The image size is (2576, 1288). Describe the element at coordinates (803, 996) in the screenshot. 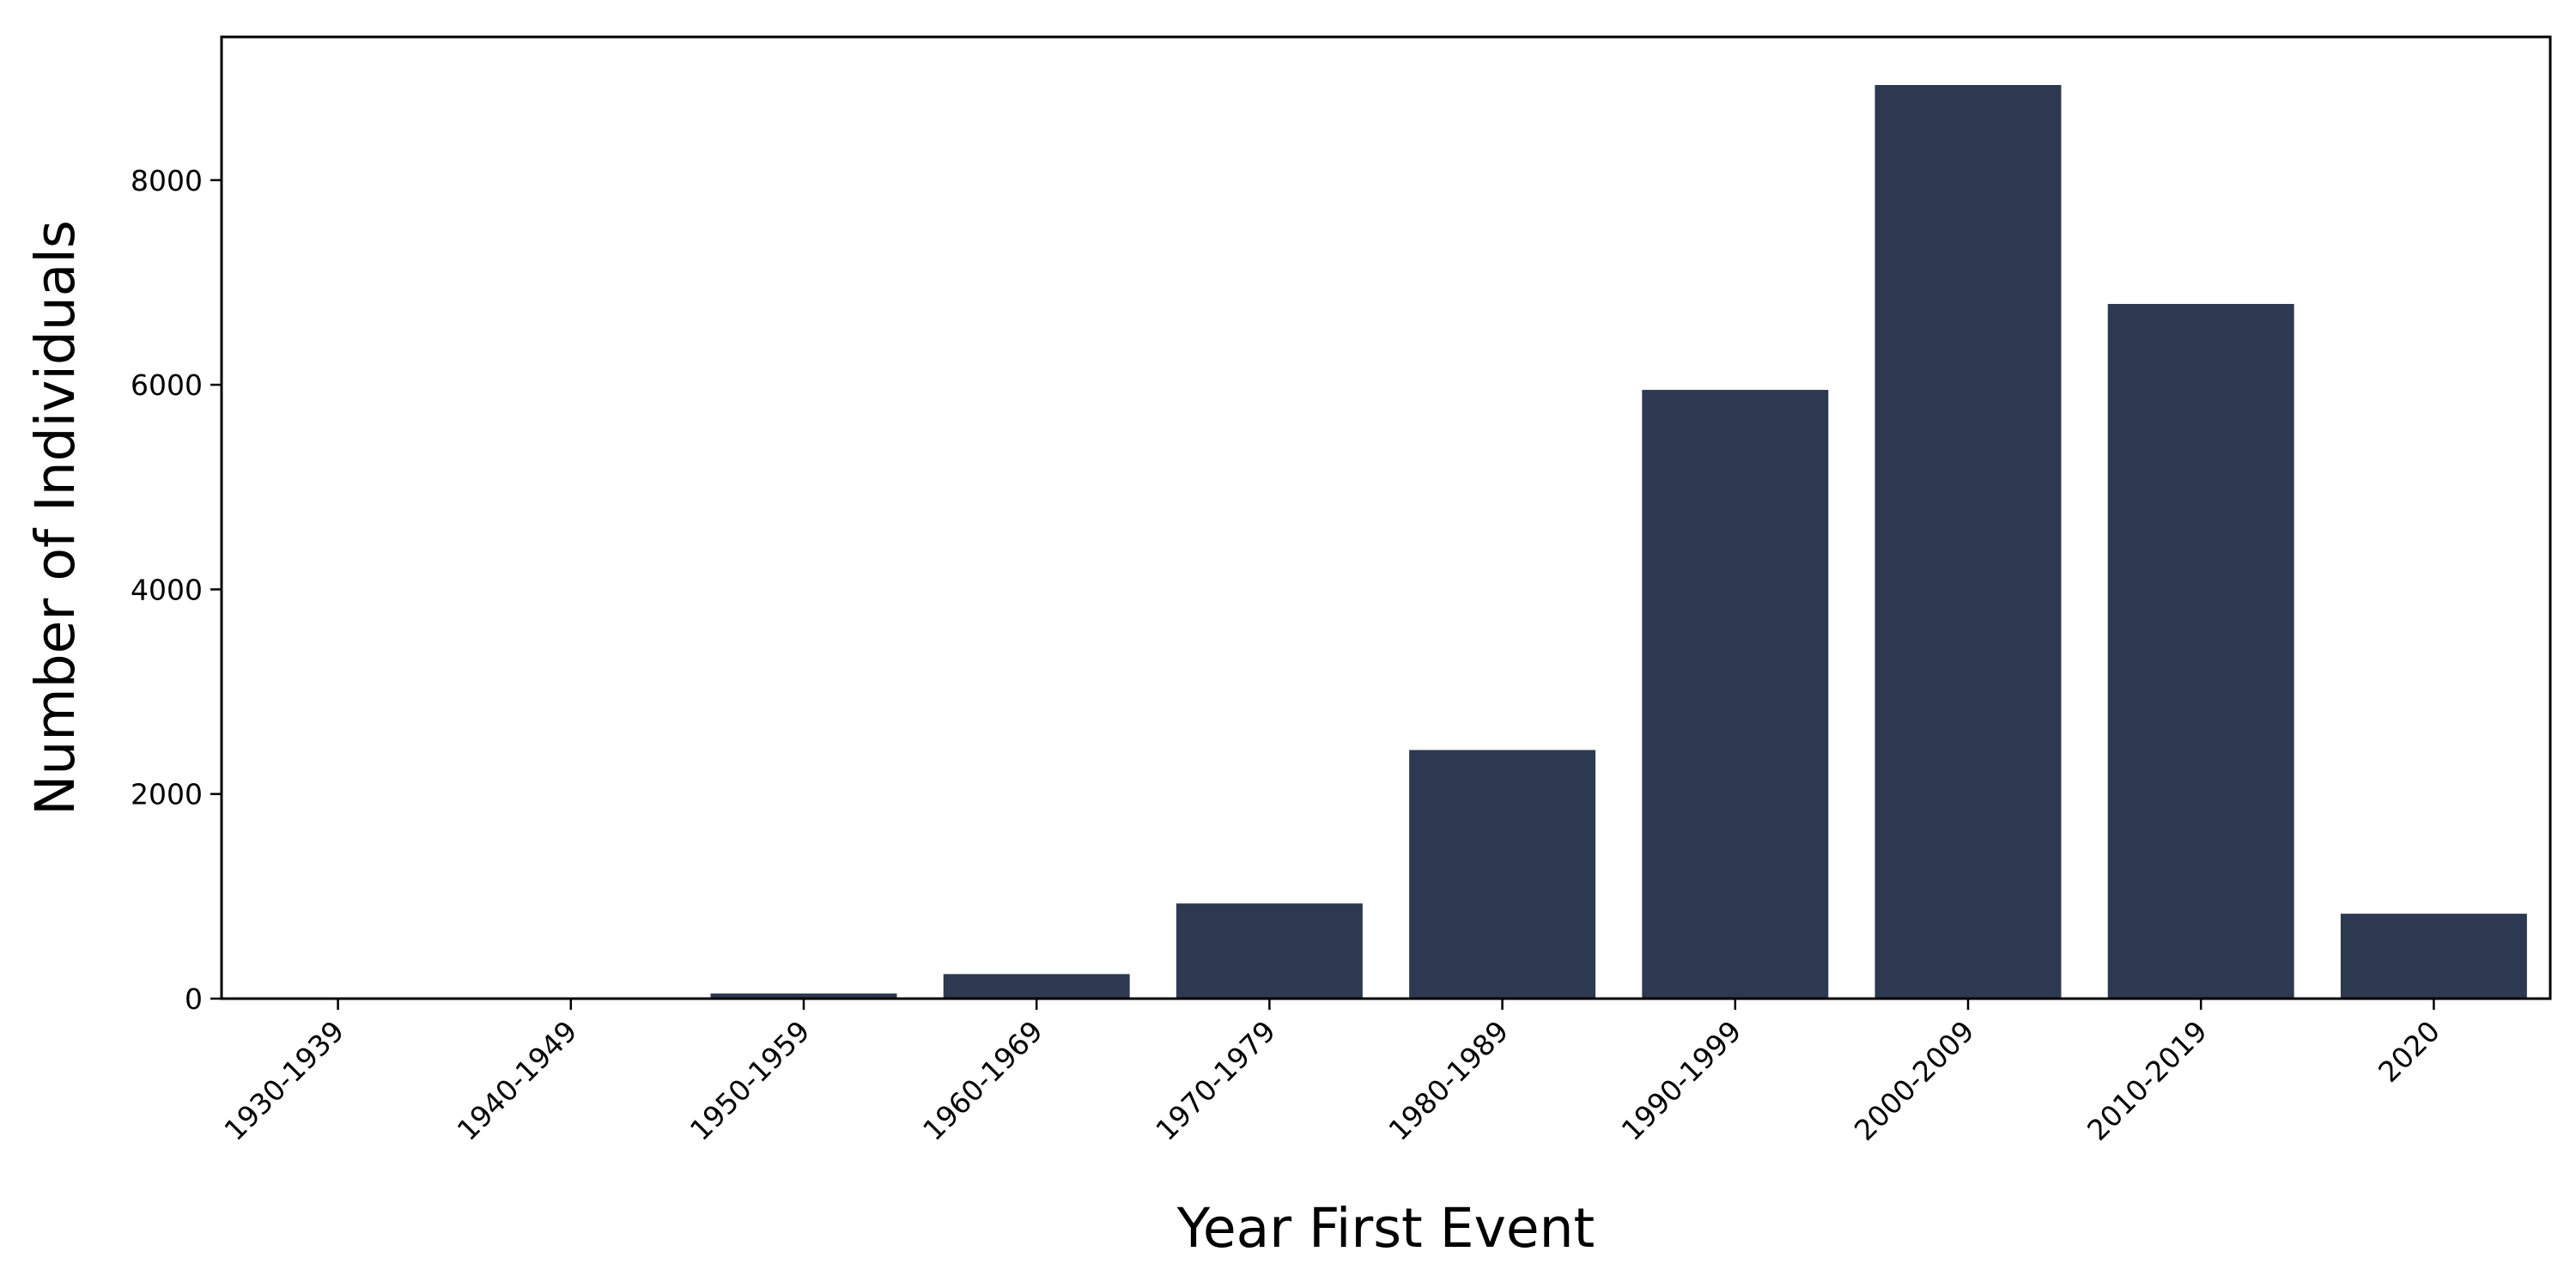

I see `bar-1950-1959` at that location.